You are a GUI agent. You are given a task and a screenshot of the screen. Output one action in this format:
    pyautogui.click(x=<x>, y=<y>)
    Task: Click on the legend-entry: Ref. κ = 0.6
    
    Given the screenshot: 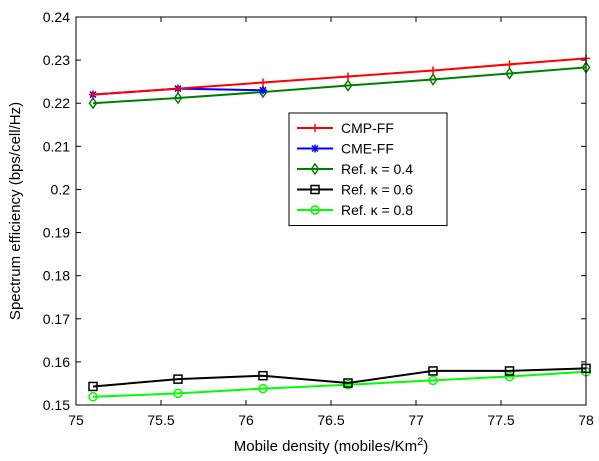 What is the action you would take?
    pyautogui.click(x=355, y=190)
    